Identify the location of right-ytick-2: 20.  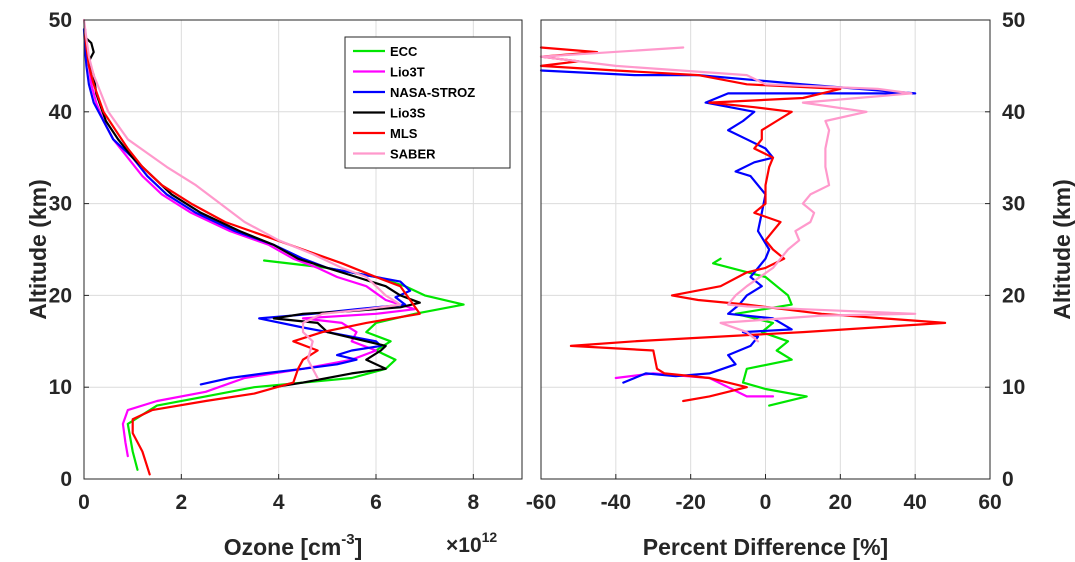
(1013, 295).